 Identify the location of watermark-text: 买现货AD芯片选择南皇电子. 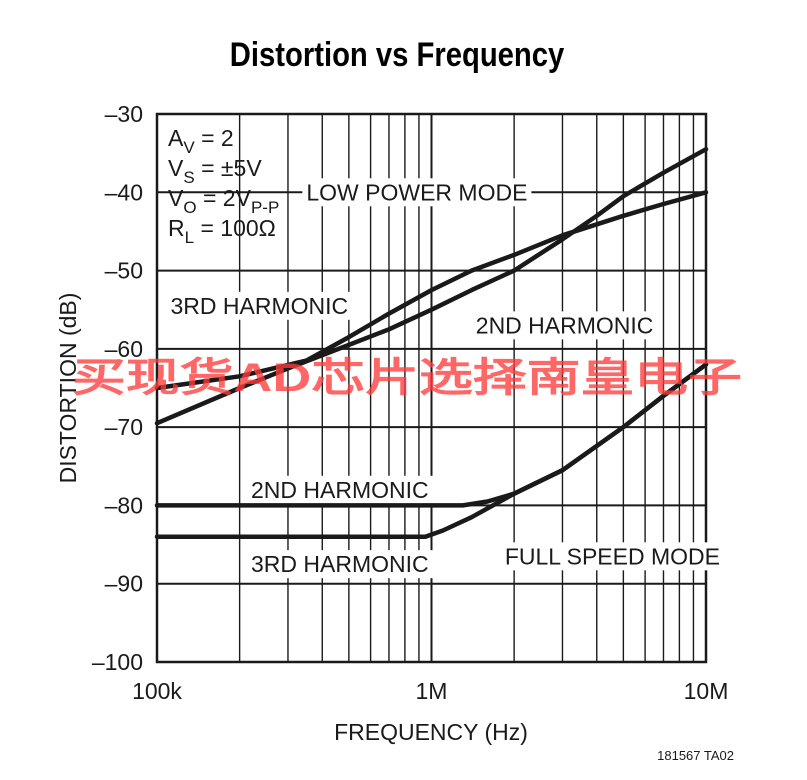
(407, 378).